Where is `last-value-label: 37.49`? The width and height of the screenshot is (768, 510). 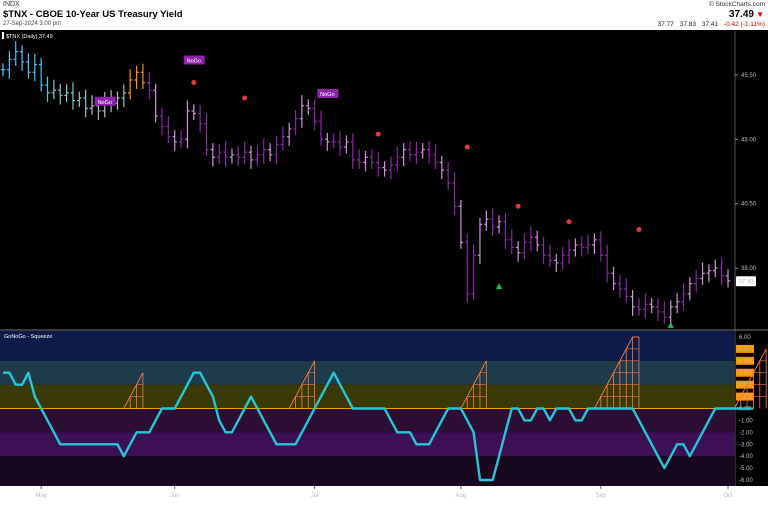 last-value-label: 37.49 is located at coordinates (746, 282).